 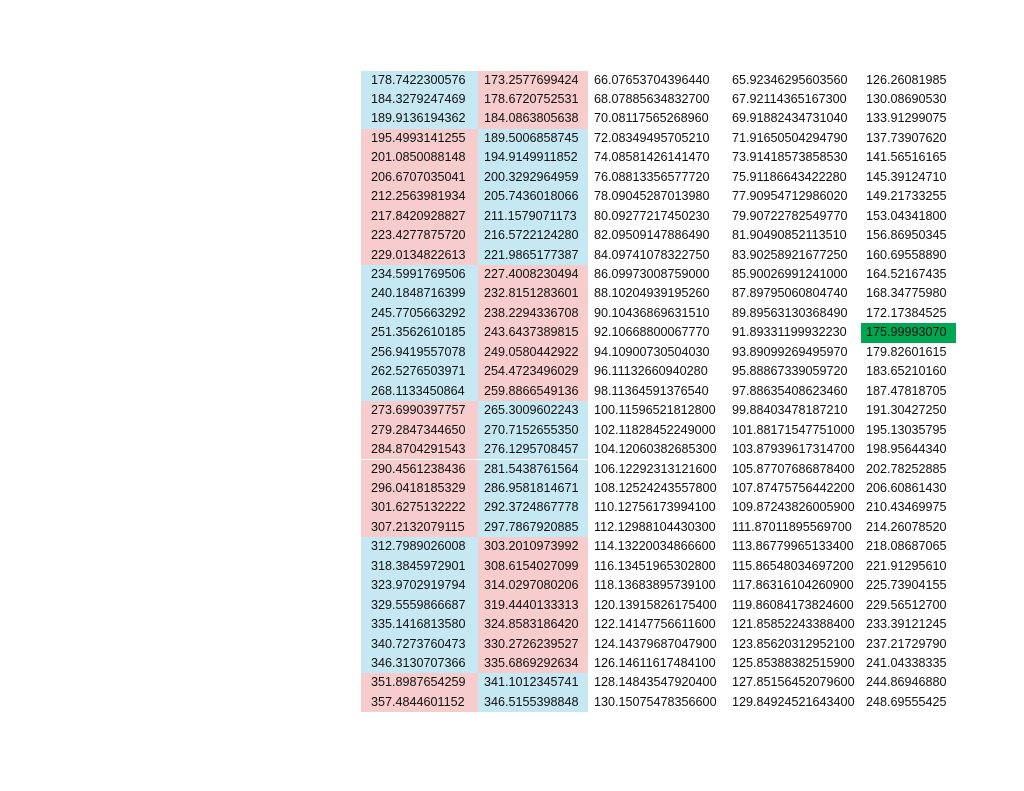 What do you see at coordinates (652, 312) in the screenshot?
I see `table-cell: 90.10436869631510` at bounding box center [652, 312].